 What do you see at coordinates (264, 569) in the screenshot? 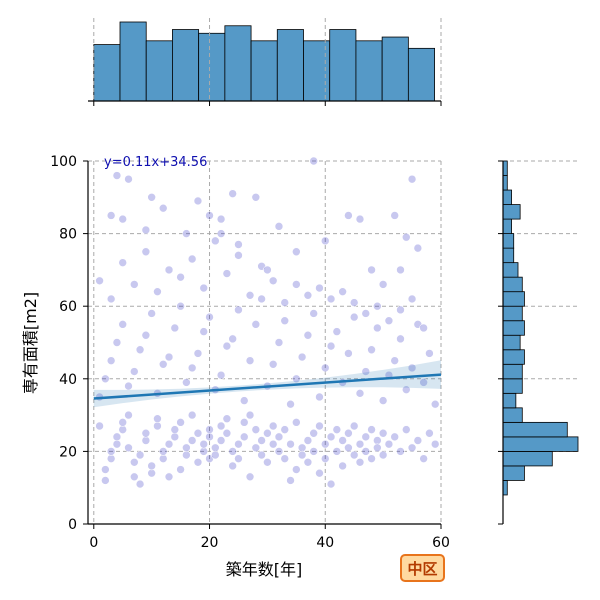
I see `x-axis-label: 築年数[年]` at bounding box center [264, 569].